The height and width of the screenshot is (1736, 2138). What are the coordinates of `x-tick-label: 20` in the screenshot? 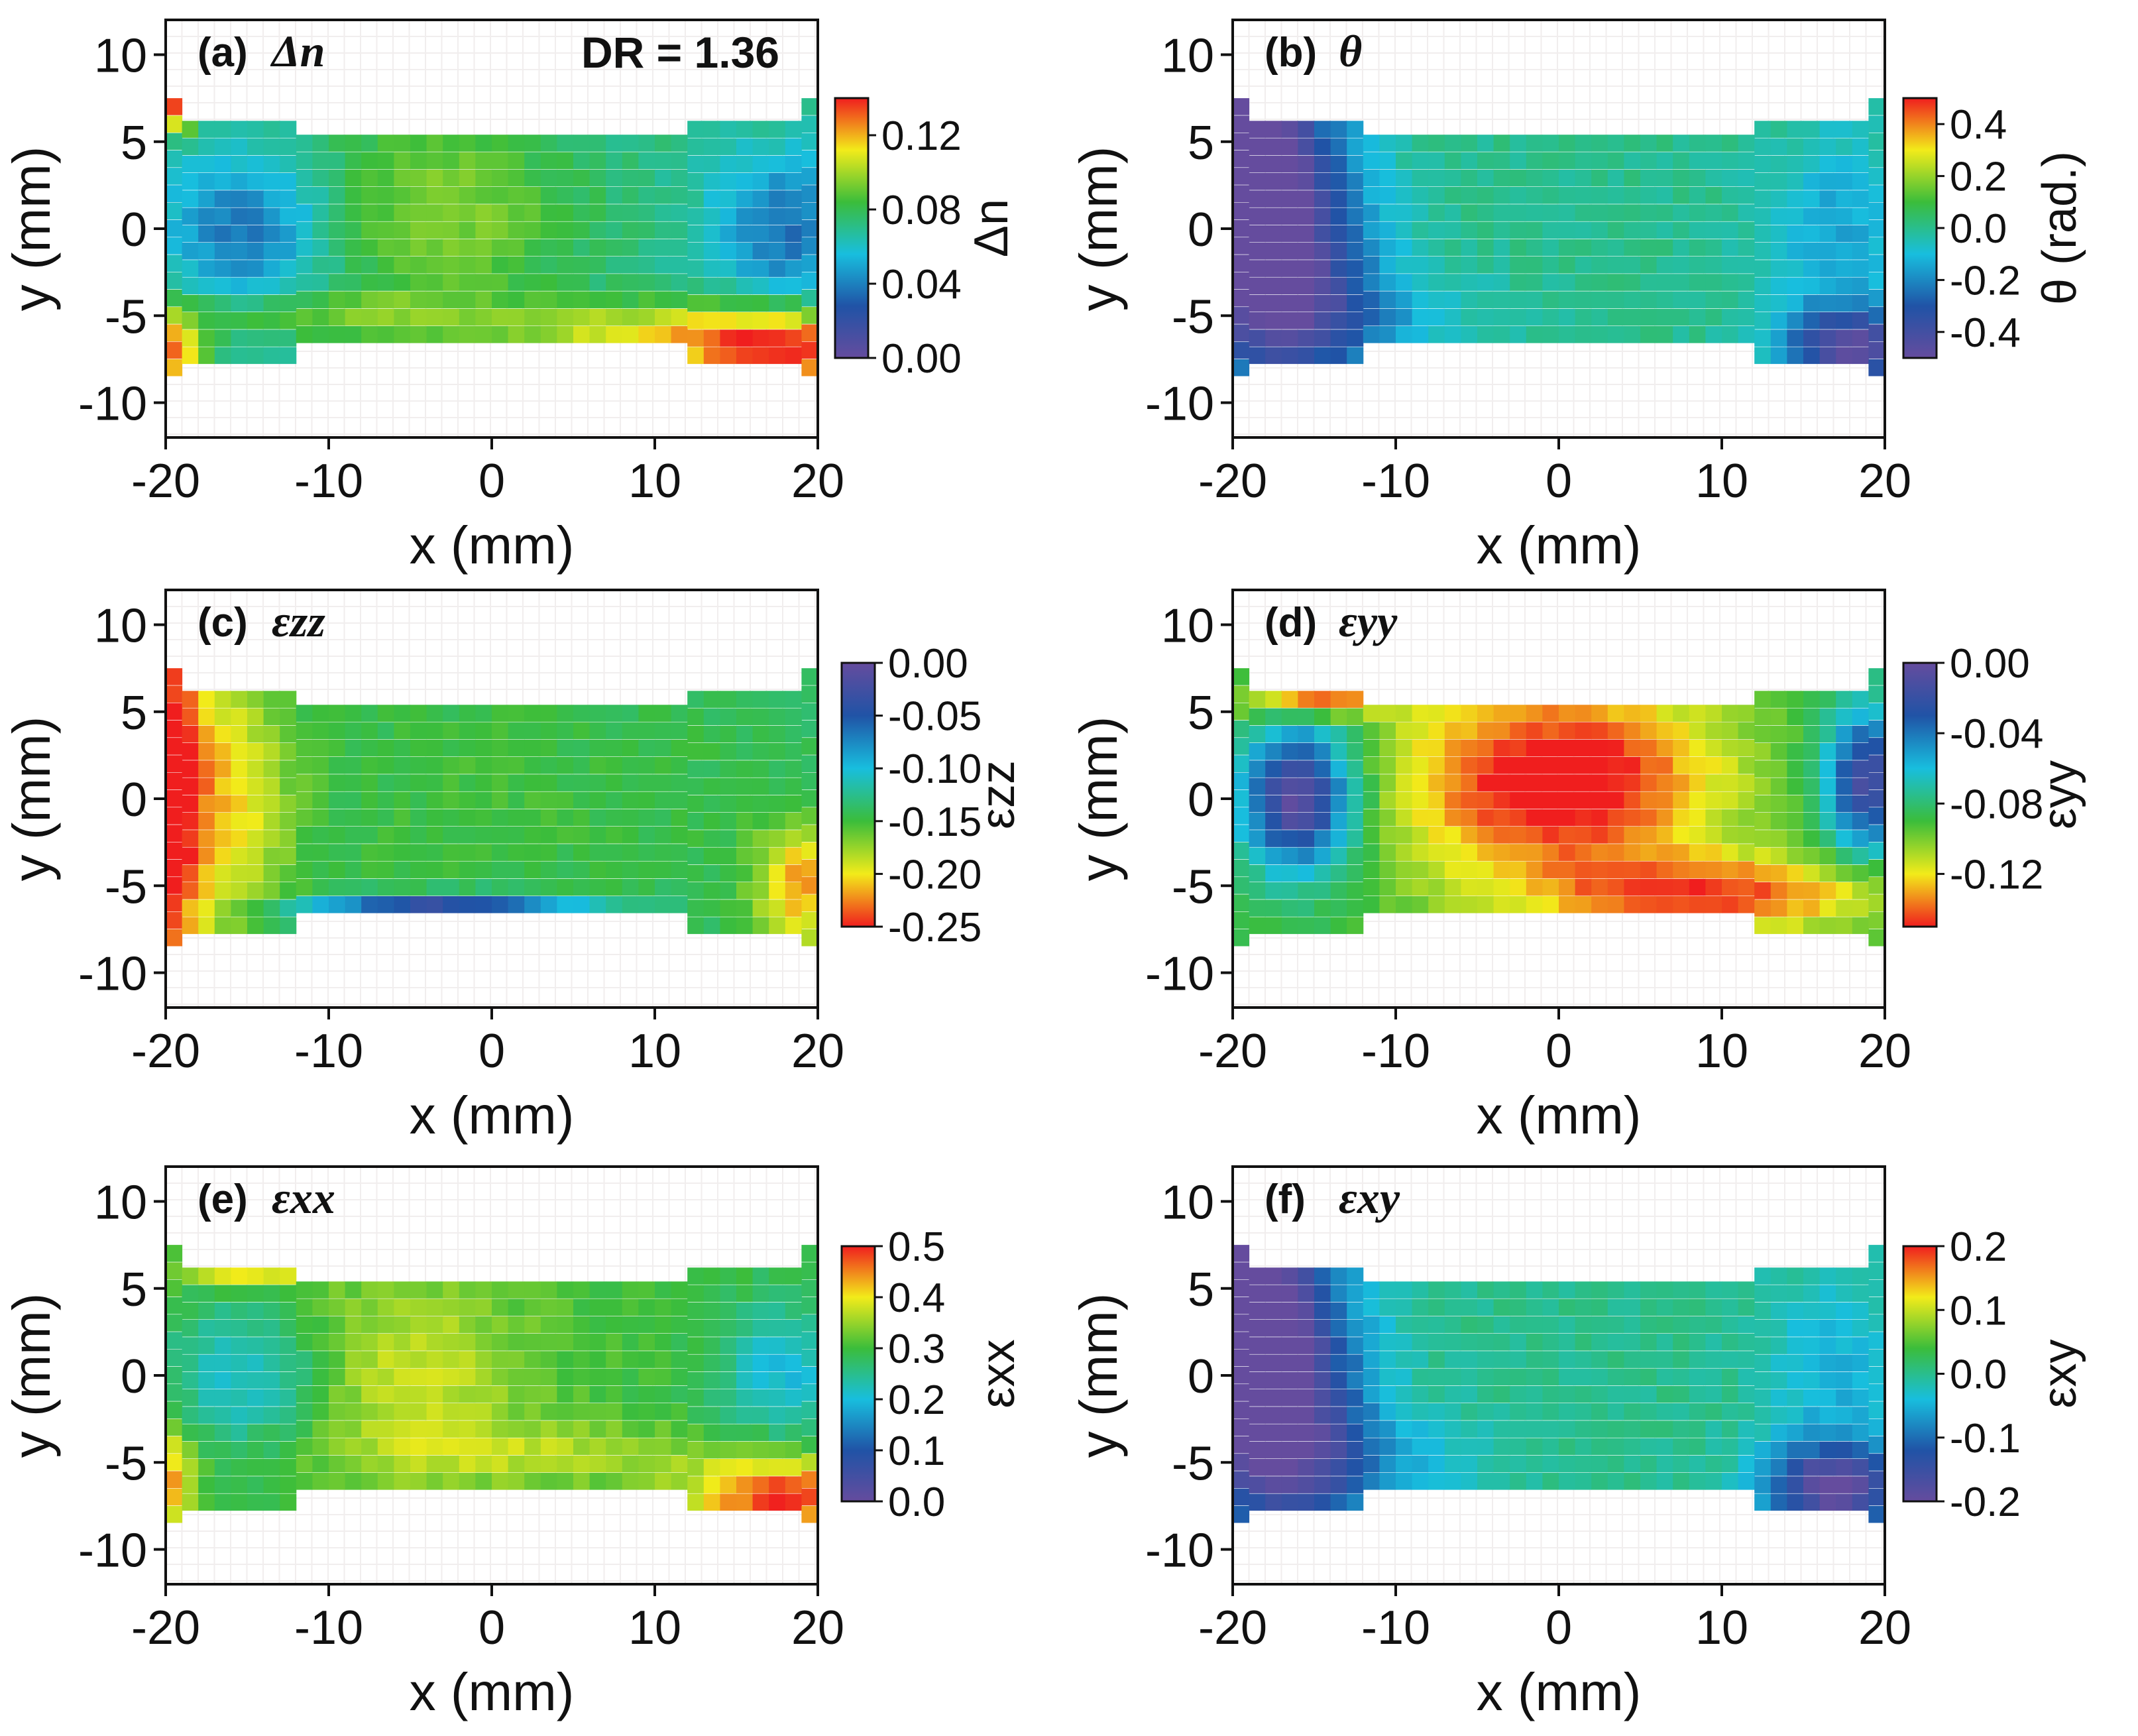 It's located at (817, 481).